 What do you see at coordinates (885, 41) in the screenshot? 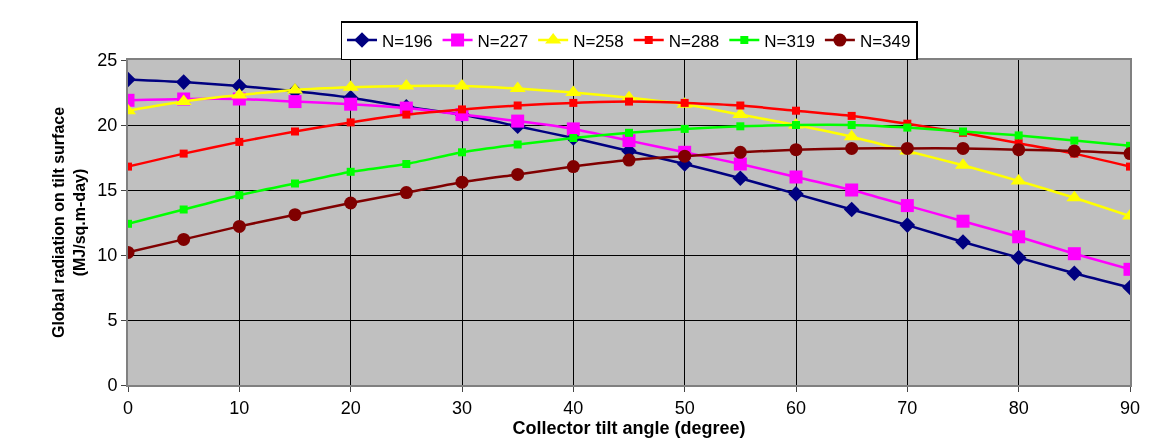
I see `legend-label: N=349` at bounding box center [885, 41].